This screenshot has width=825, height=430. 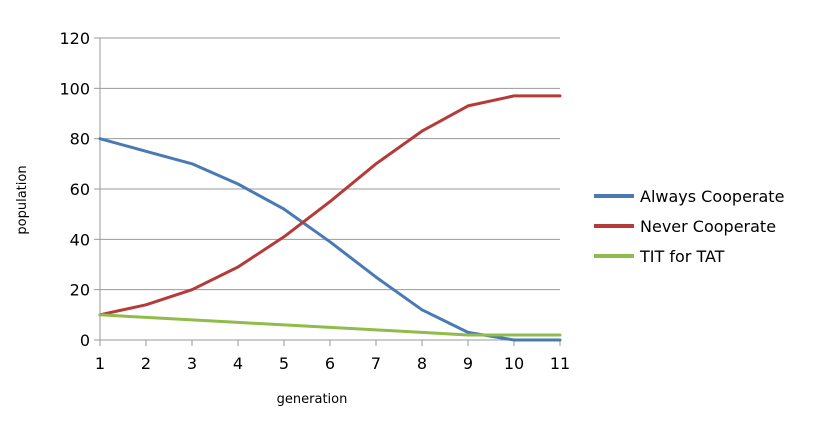 I want to click on y-axis-title: population, so click(x=22, y=199).